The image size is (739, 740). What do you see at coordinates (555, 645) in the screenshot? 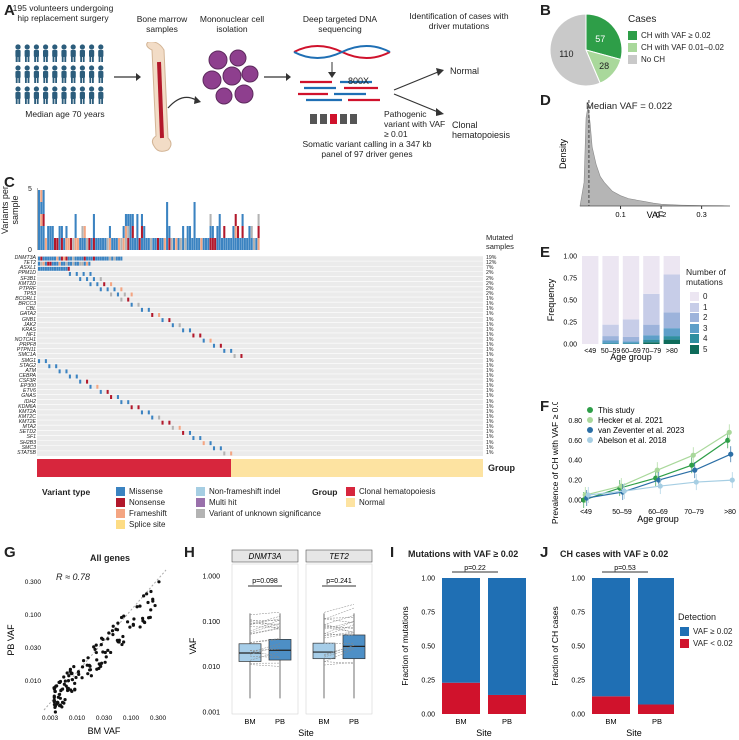
I see `y-axis-label: Fraction of CH cases` at bounding box center [555, 645].